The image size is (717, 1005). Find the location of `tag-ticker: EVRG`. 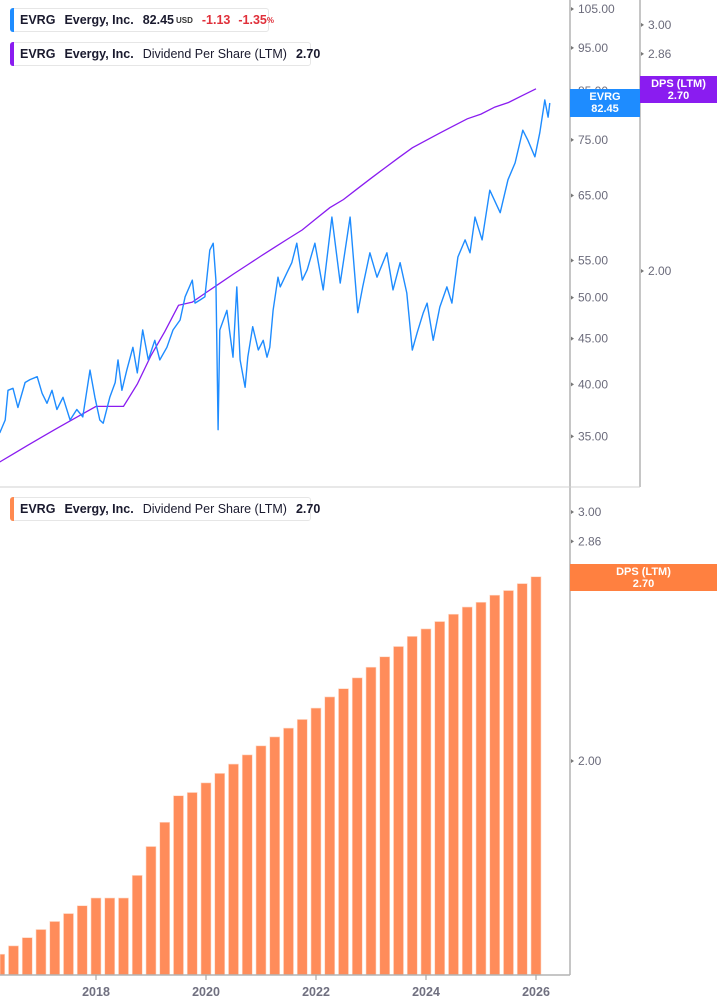

tag-ticker: EVRG is located at coordinates (605, 97).